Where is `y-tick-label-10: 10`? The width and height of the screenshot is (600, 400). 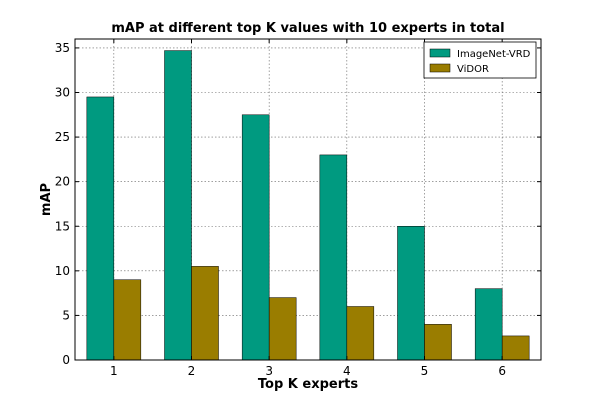
y-tick-label-10: 10 is located at coordinates (62, 271).